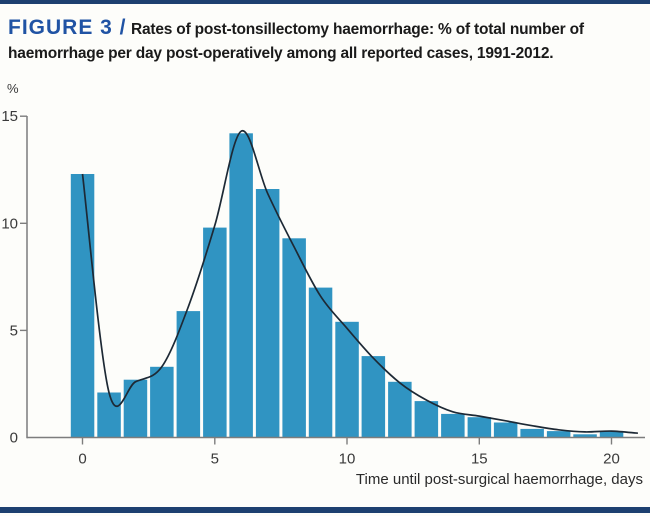 Image resolution: width=650 pixels, height=516 pixels. Describe the element at coordinates (325, 2) in the screenshot. I see `top-accent-bar` at that location.